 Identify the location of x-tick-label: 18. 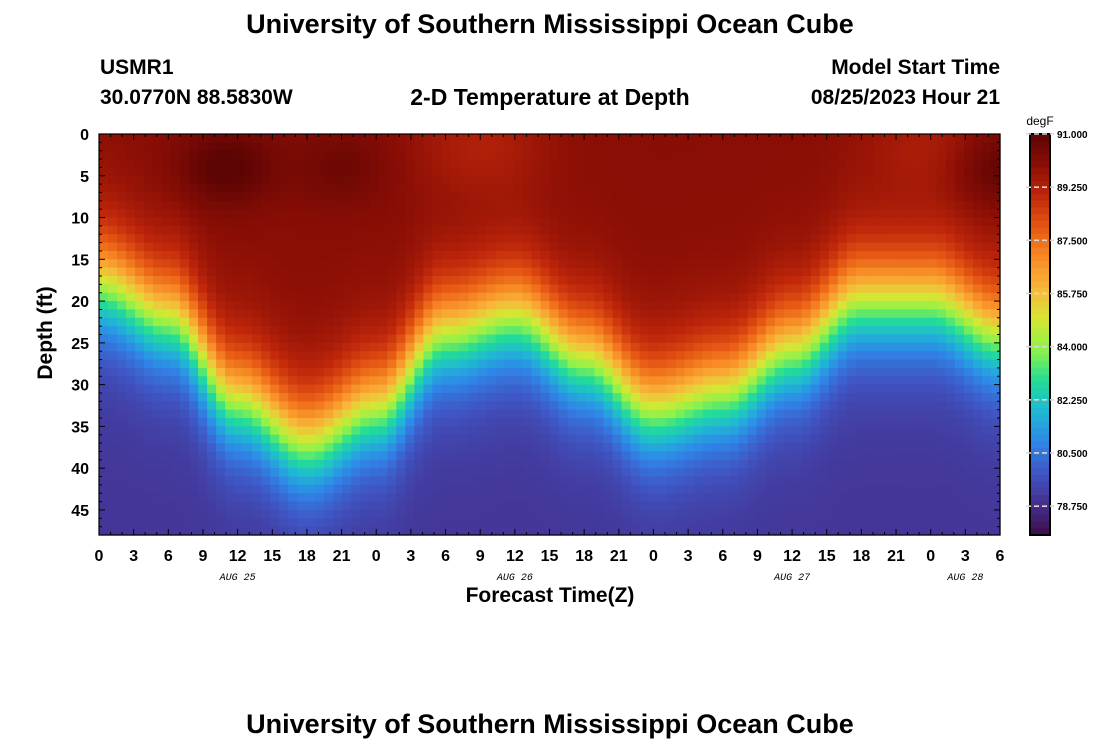
(307, 556).